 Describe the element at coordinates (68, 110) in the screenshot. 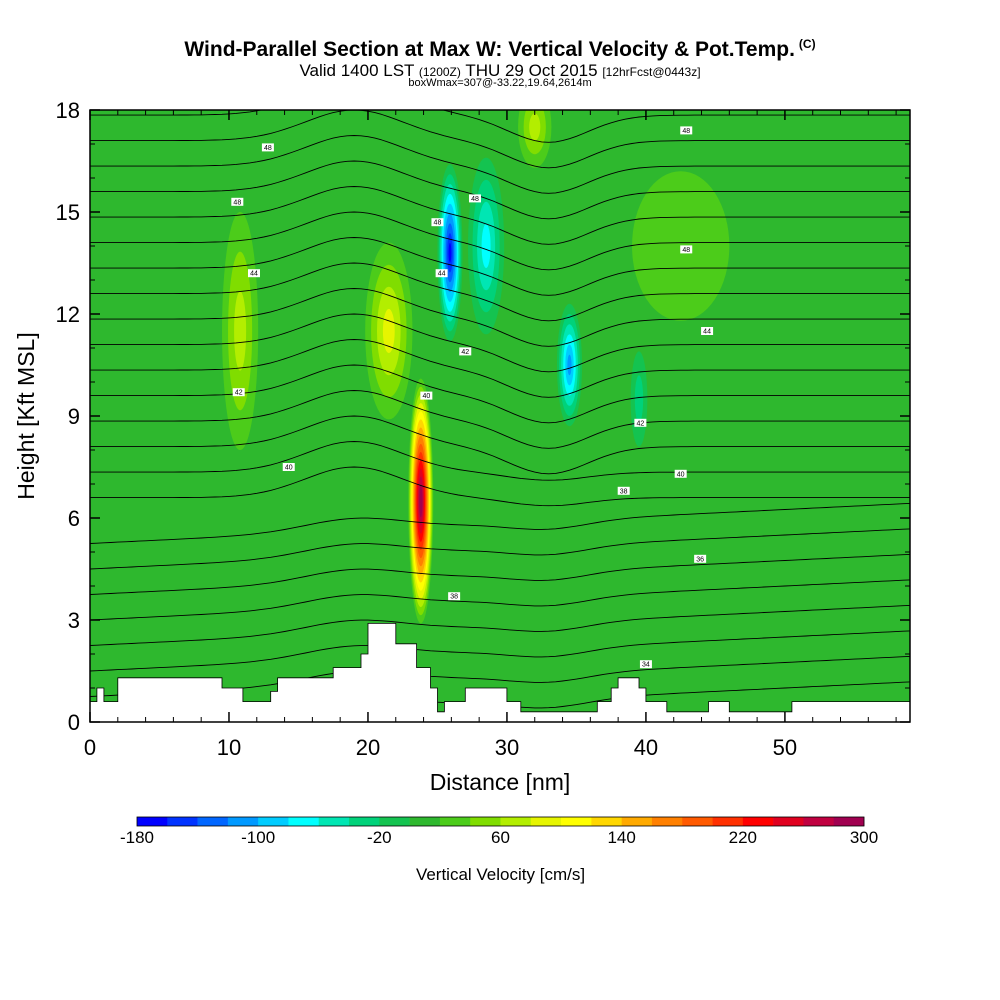

I see `y-tick-label: 18` at that location.